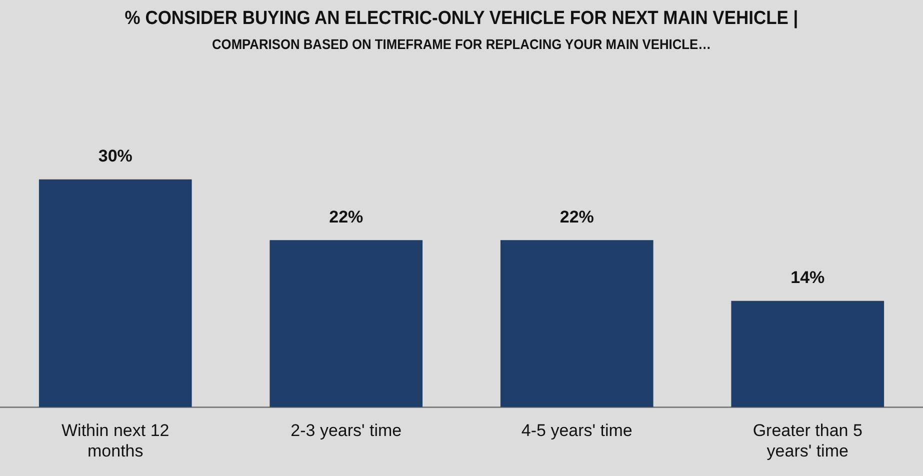  Describe the element at coordinates (116, 440) in the screenshot. I see `x-tick-label: Within next 12 months` at that location.